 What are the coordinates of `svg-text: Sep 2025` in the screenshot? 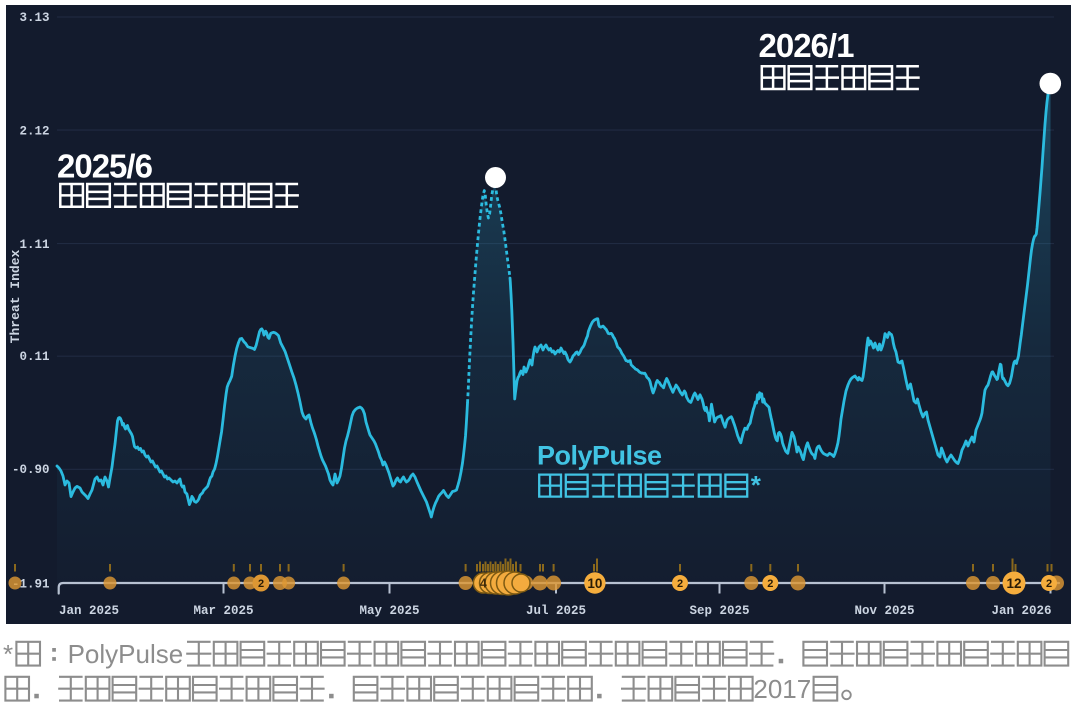 It's located at (719, 611).